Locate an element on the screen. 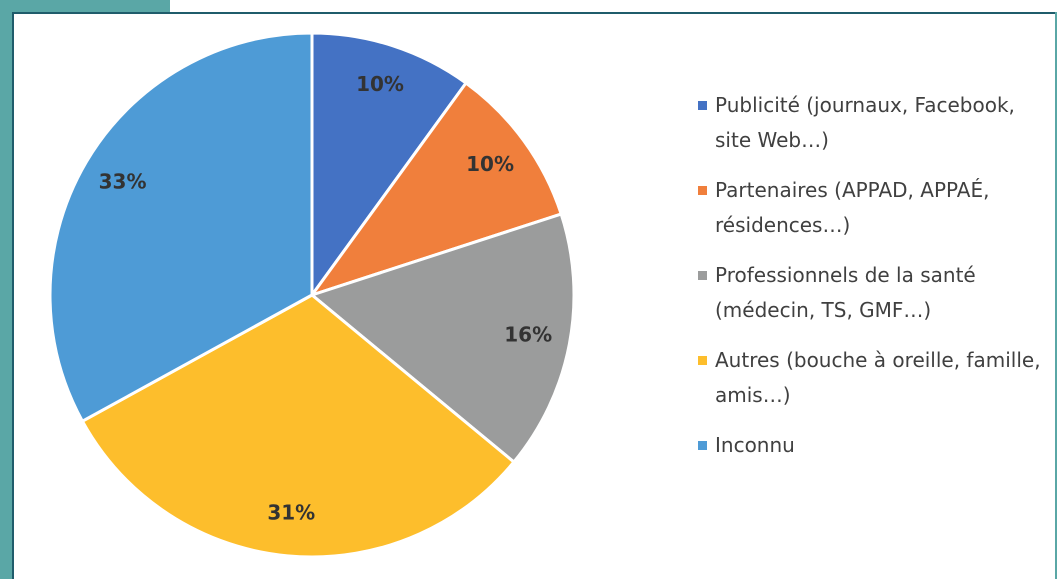 The width and height of the screenshot is (1057, 579). legend-entry: Partenaires (APPAD, APPAÉ, résidences…) is located at coordinates (870, 208).